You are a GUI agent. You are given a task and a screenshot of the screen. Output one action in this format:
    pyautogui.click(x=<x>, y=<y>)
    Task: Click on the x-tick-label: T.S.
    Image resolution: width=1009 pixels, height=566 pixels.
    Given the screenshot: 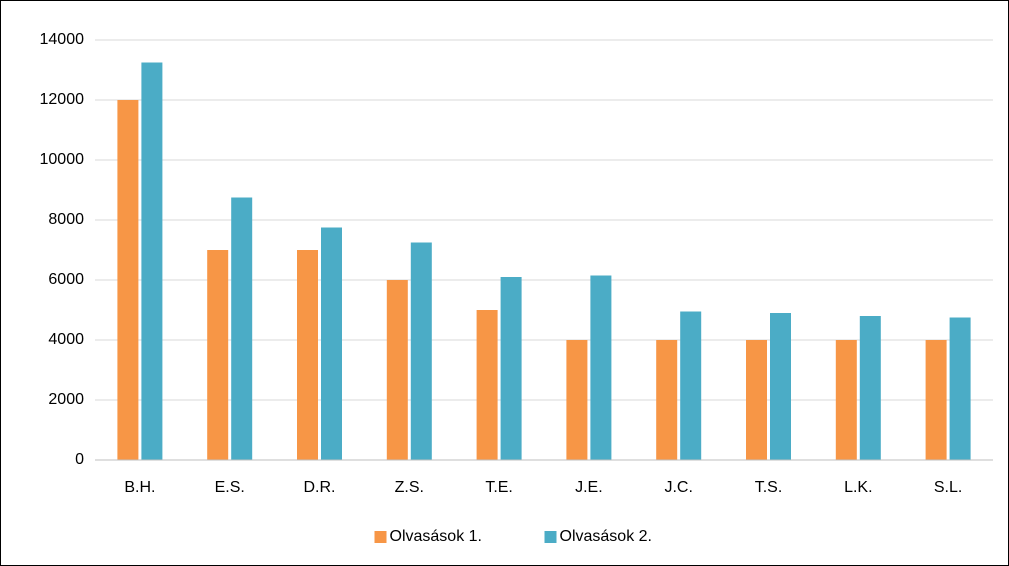 What is the action you would take?
    pyautogui.click(x=769, y=487)
    